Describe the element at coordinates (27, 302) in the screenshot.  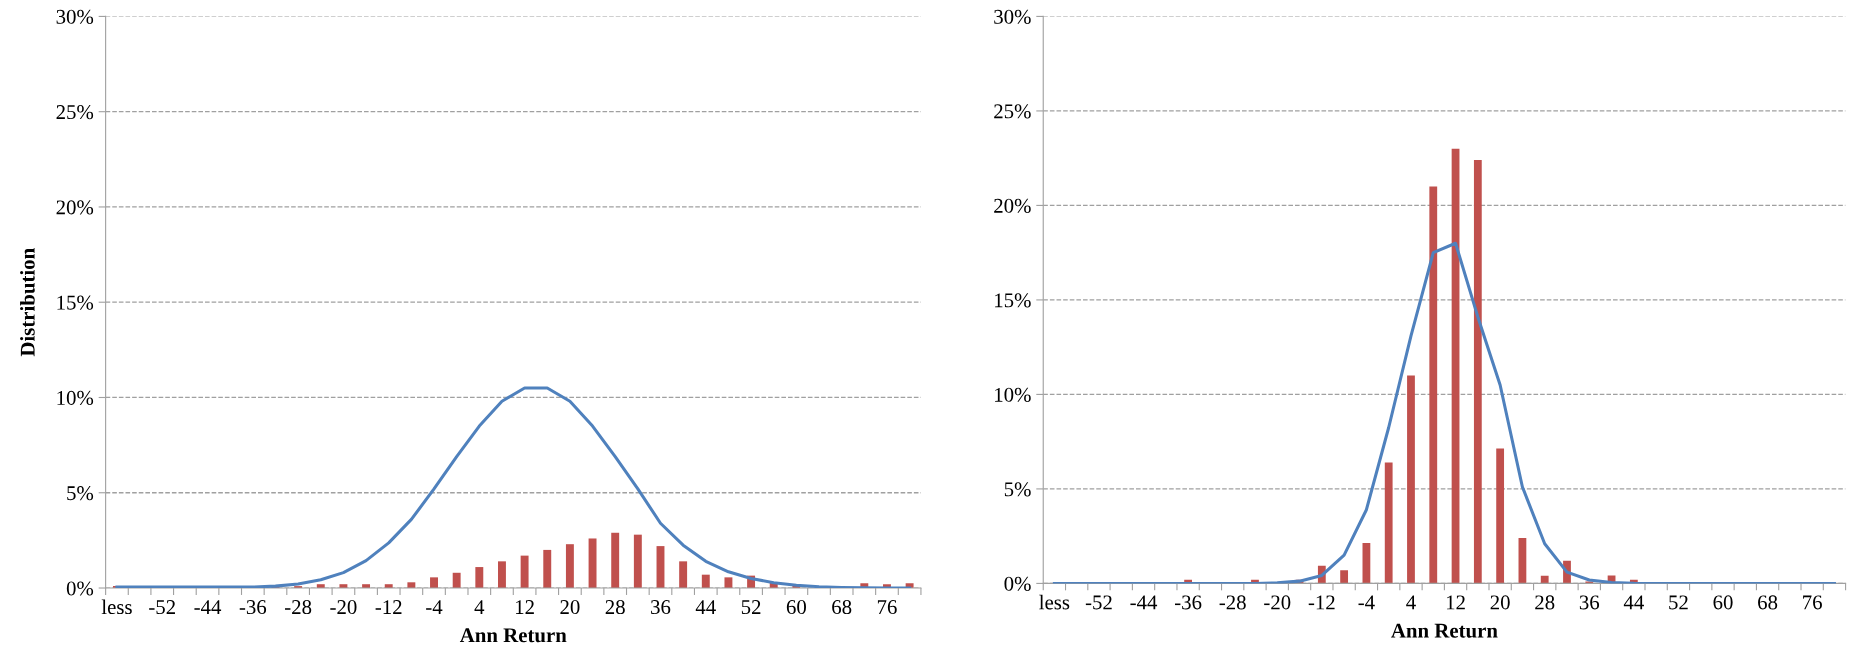
I see `y-axis-title: Distribution` at that location.